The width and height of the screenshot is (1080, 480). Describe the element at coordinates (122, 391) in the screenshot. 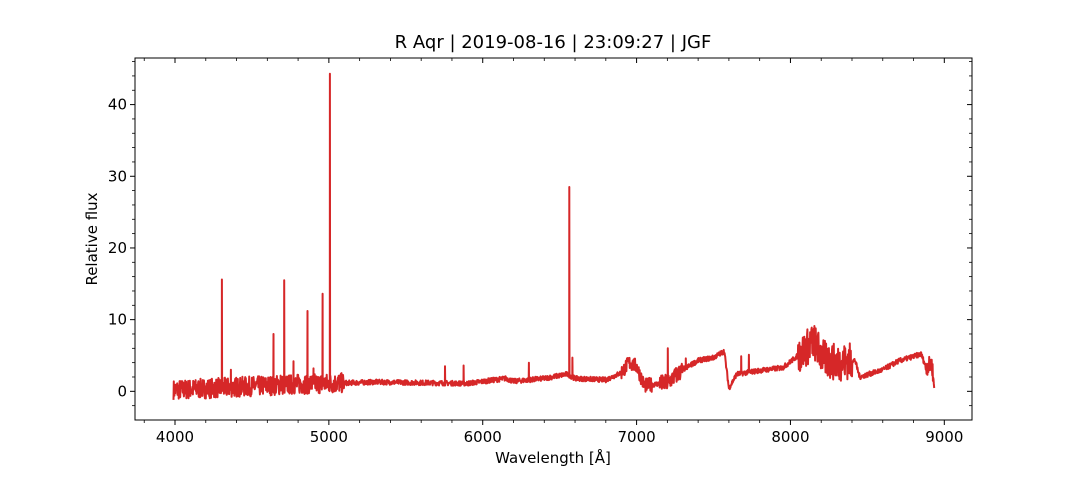

I see `y-tick-label: 0` at that location.